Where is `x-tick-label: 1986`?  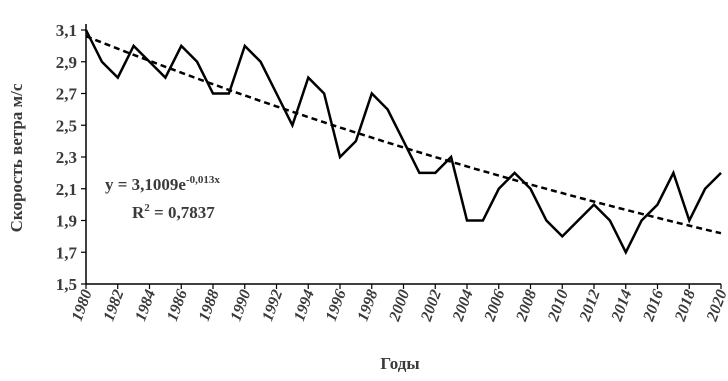
x-tick-label: 1986 is located at coordinates (177, 306).